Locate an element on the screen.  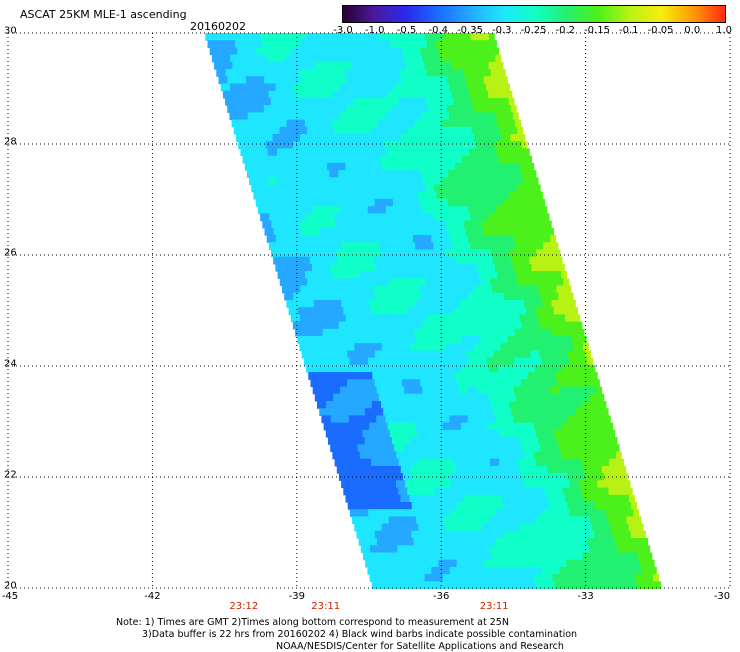
time-label: 23:12 is located at coordinates (244, 606).